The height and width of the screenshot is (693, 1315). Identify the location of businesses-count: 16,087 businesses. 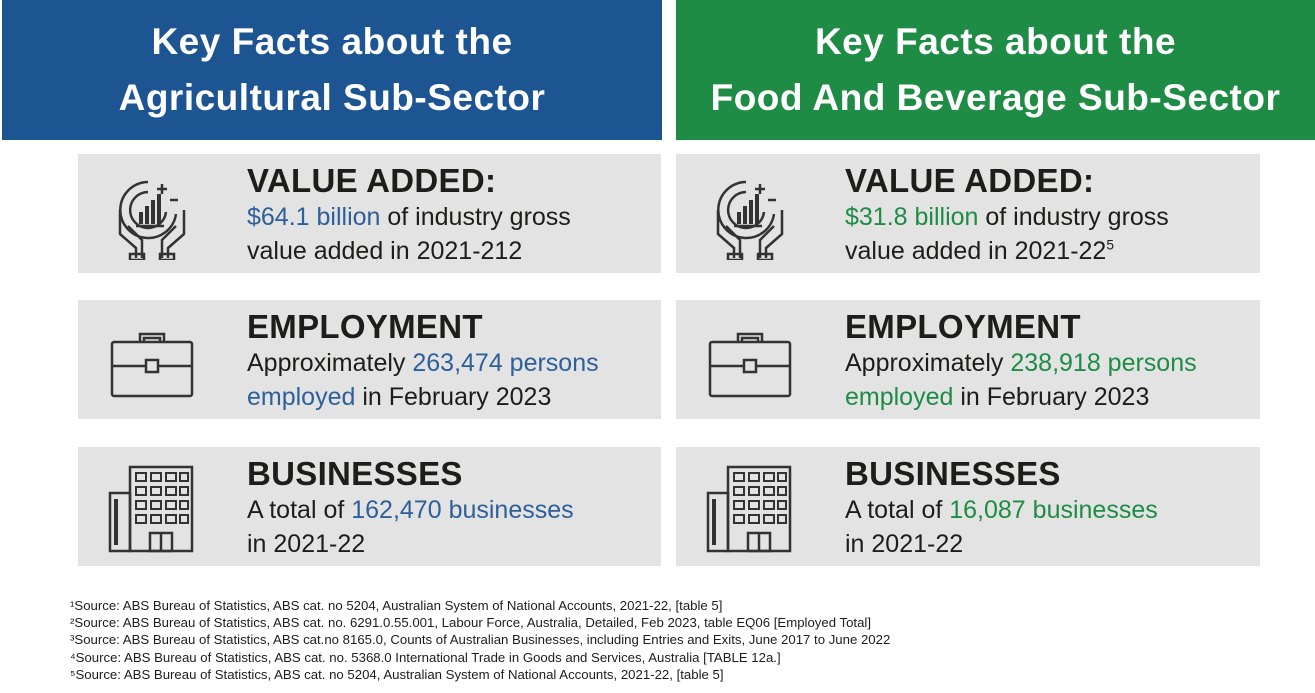
(1053, 510).